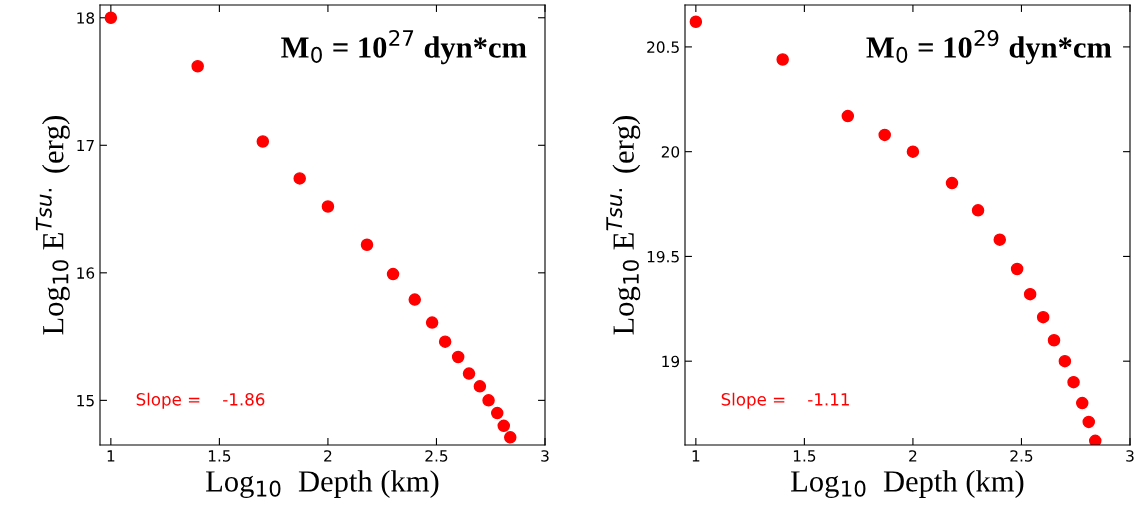 The height and width of the screenshot is (527, 1137). I want to click on annotation: M$_{0}$ = 10$^{29}$ dyn*cm, so click(989, 47).